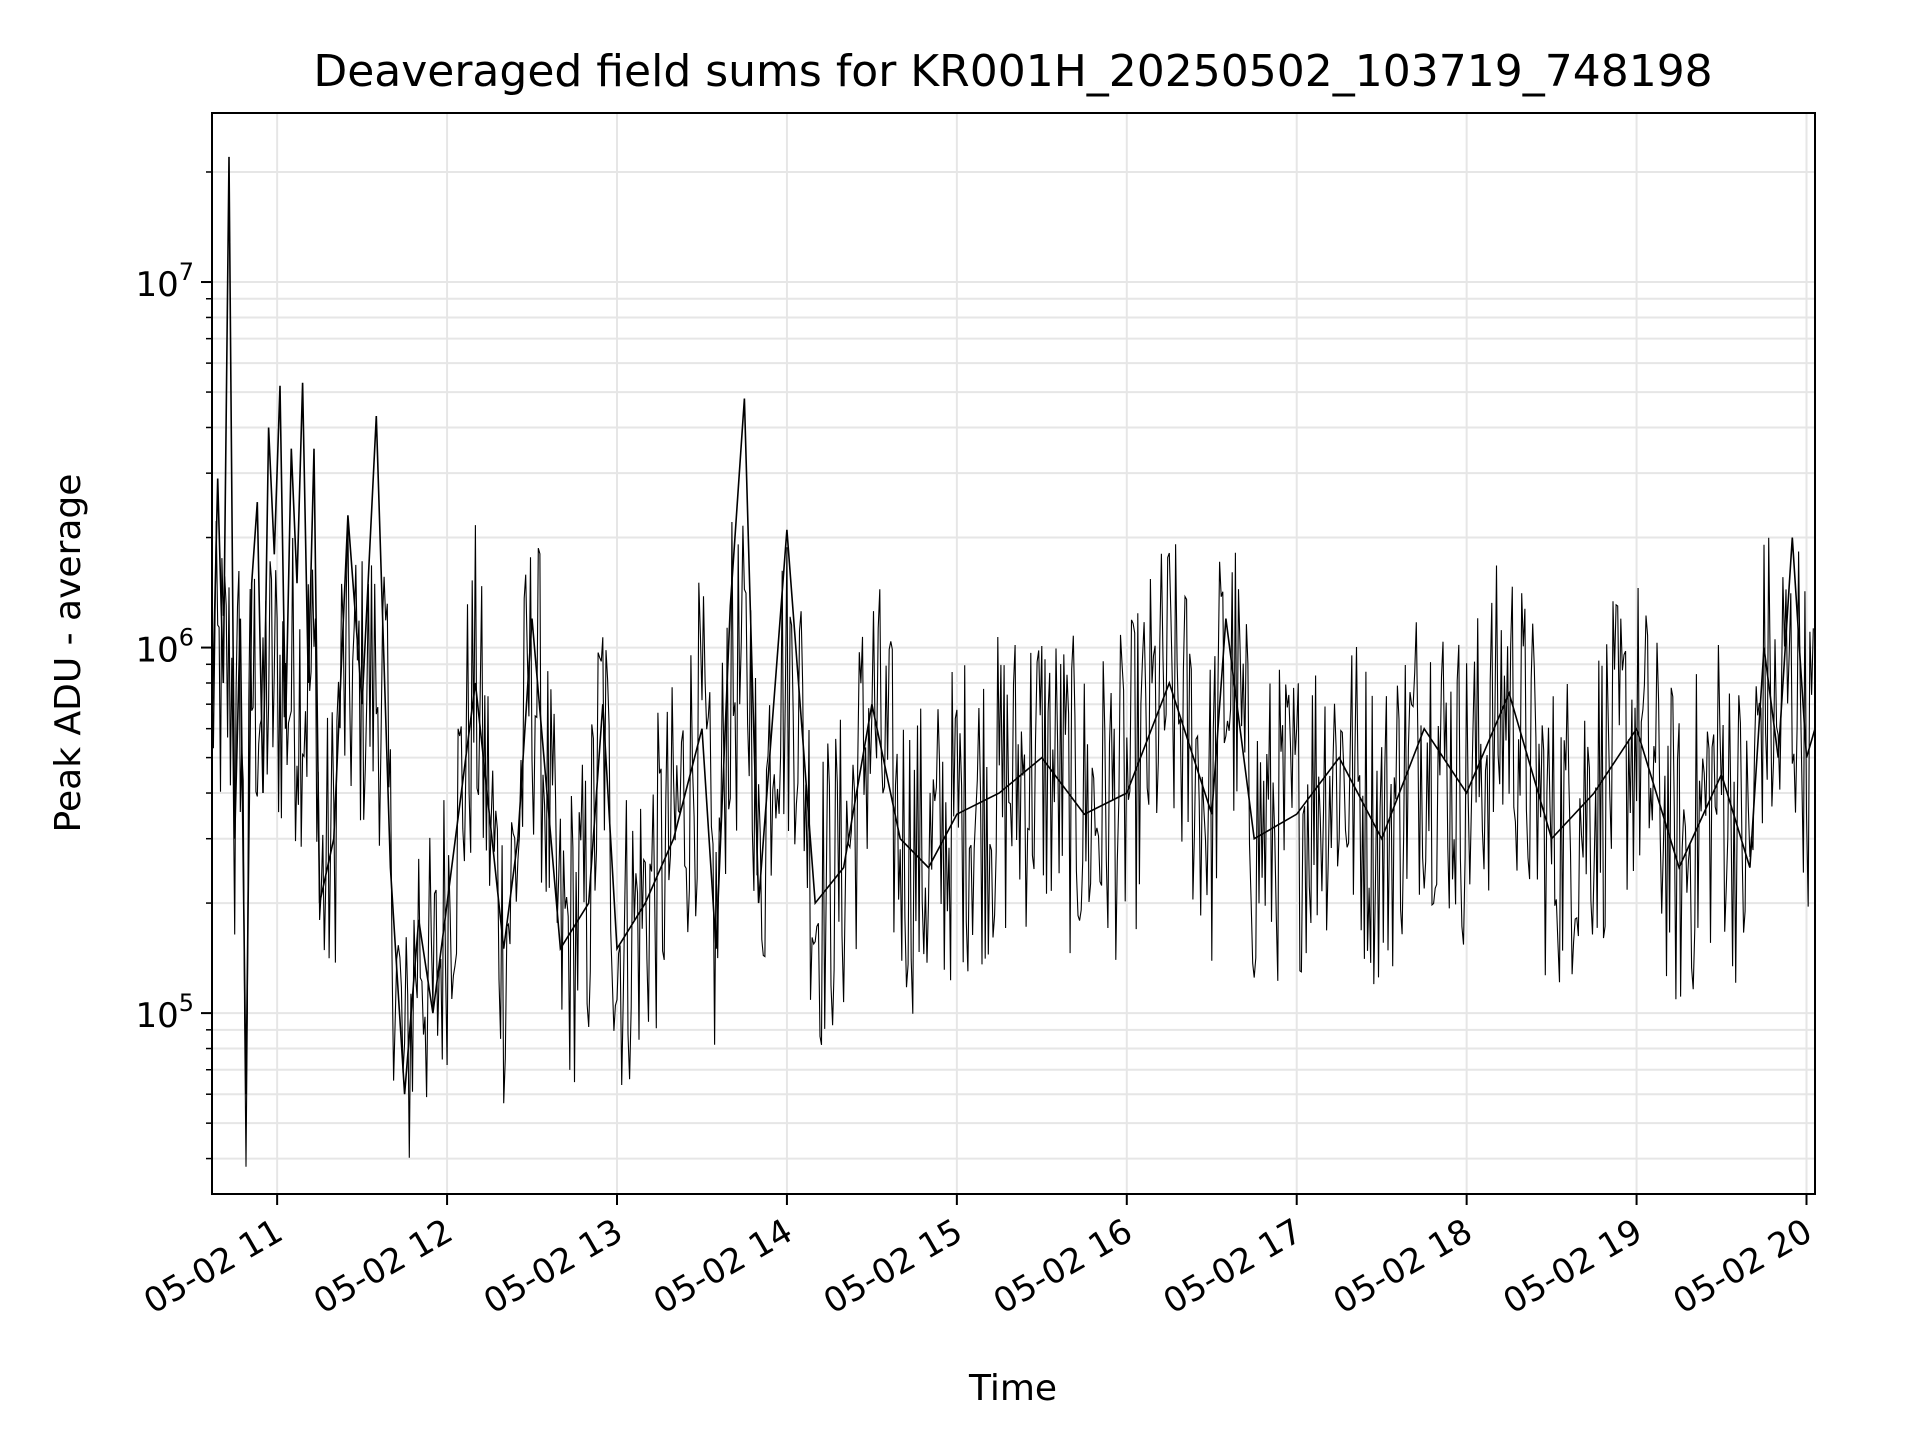  Describe the element at coordinates (164, 1012) in the screenshot. I see `y-tick-label: 10⁵` at that location.